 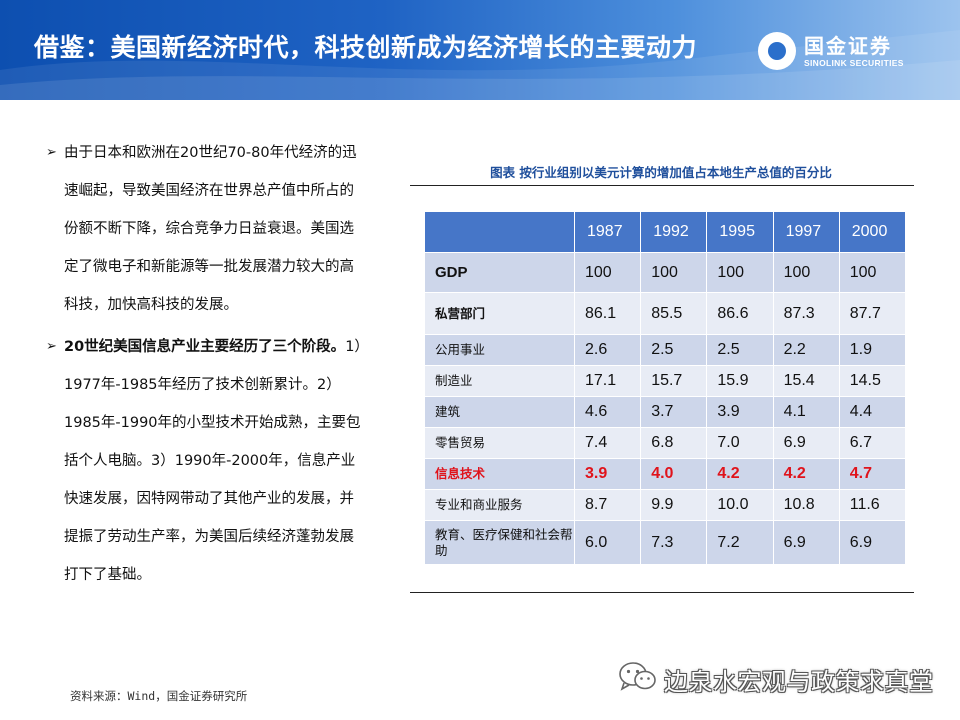 I want to click on source-note: 资料来源：Wind，国金证券研究所, so click(x=159, y=696).